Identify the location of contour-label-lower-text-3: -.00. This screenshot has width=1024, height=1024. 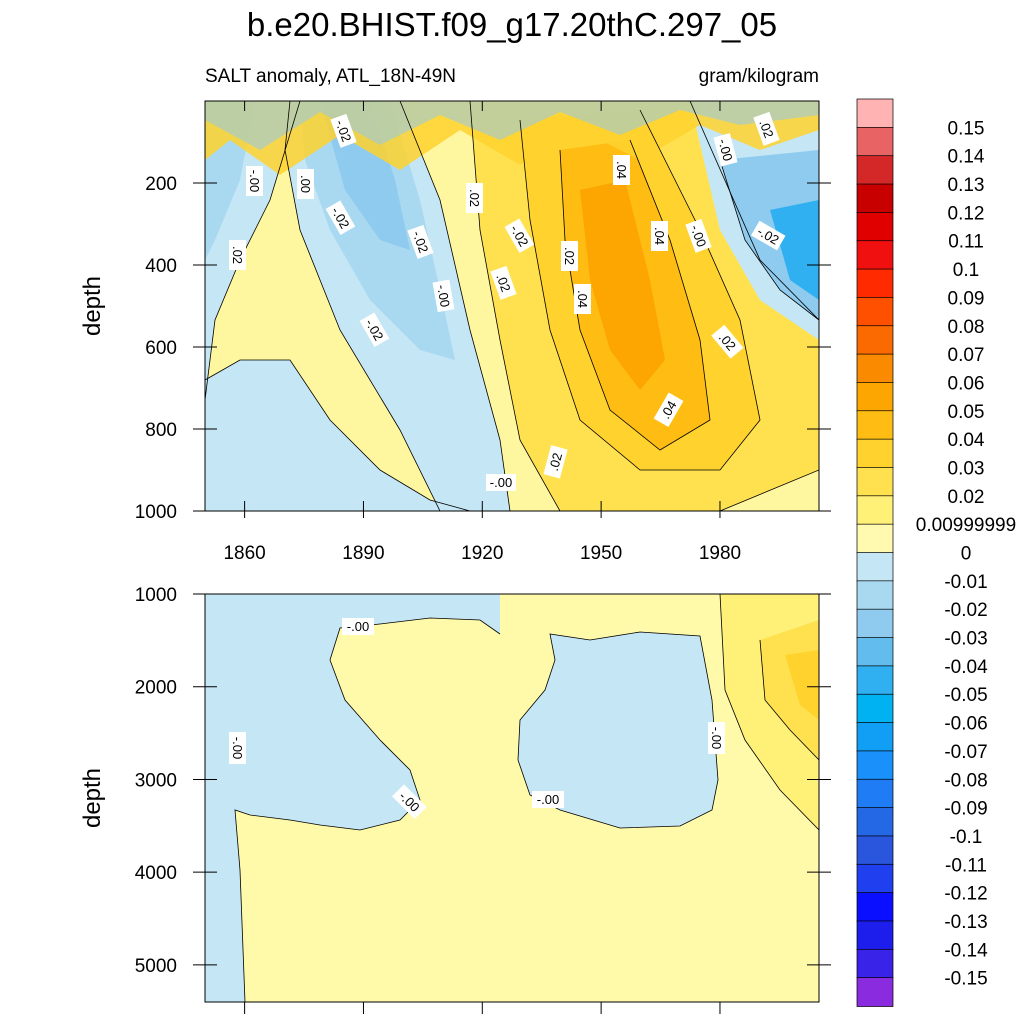
(548, 799).